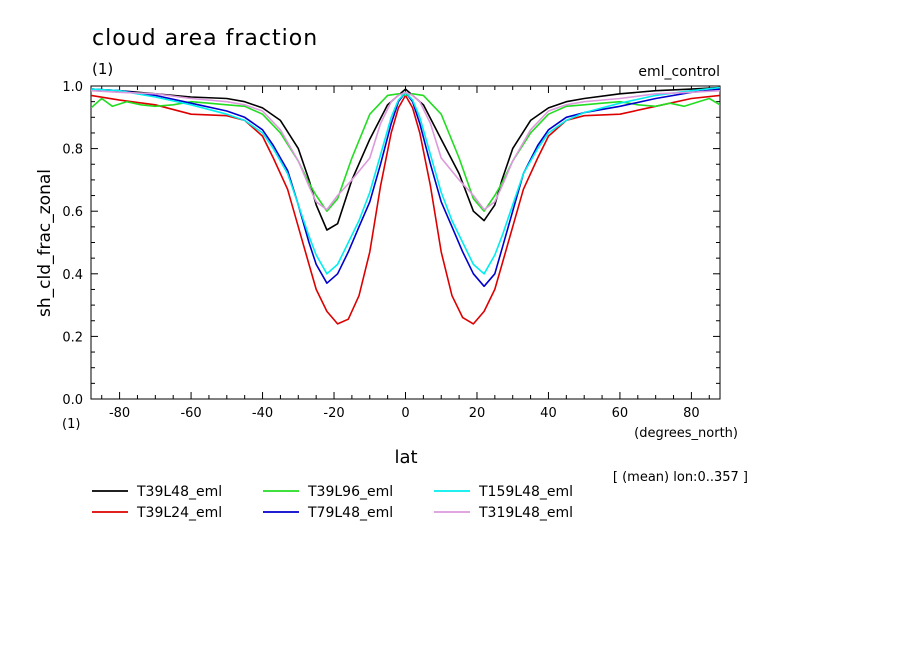 This screenshot has width=904, height=654. Describe the element at coordinates (71, 424) in the screenshot. I see `y-axis-units: (1)` at that location.